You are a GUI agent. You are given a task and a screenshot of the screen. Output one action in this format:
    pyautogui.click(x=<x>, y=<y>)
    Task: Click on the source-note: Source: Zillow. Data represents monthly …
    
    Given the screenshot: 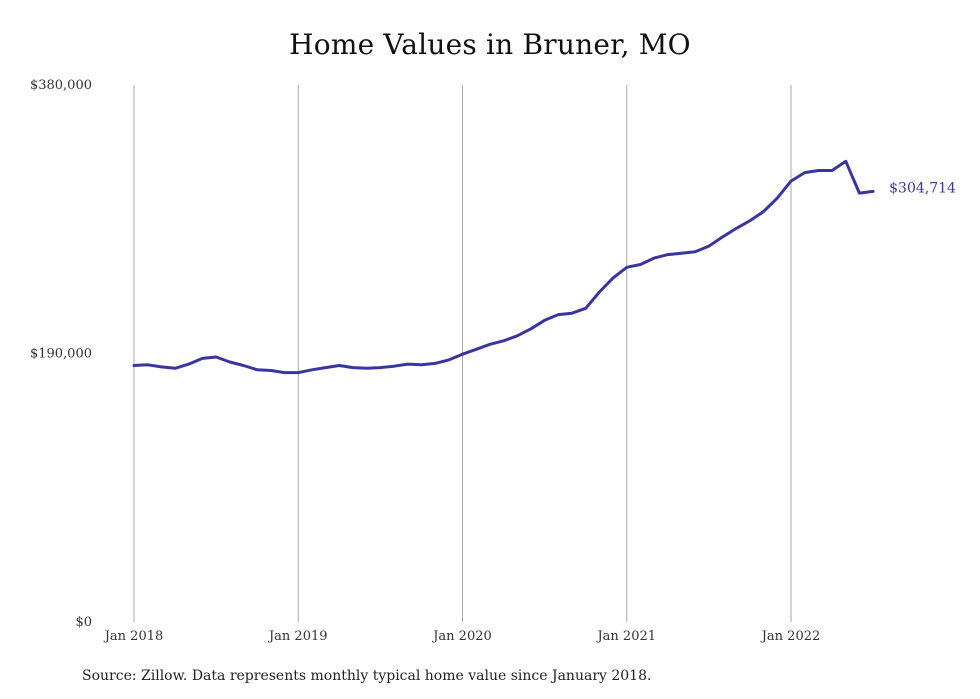 What is the action you would take?
    pyautogui.click(x=367, y=676)
    